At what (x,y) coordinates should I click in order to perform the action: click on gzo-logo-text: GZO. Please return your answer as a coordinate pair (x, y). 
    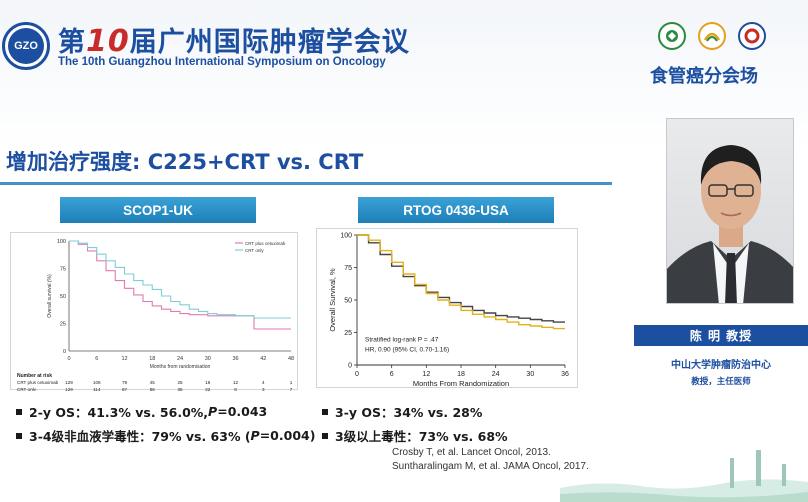
    Looking at the image, I should click on (26, 46).